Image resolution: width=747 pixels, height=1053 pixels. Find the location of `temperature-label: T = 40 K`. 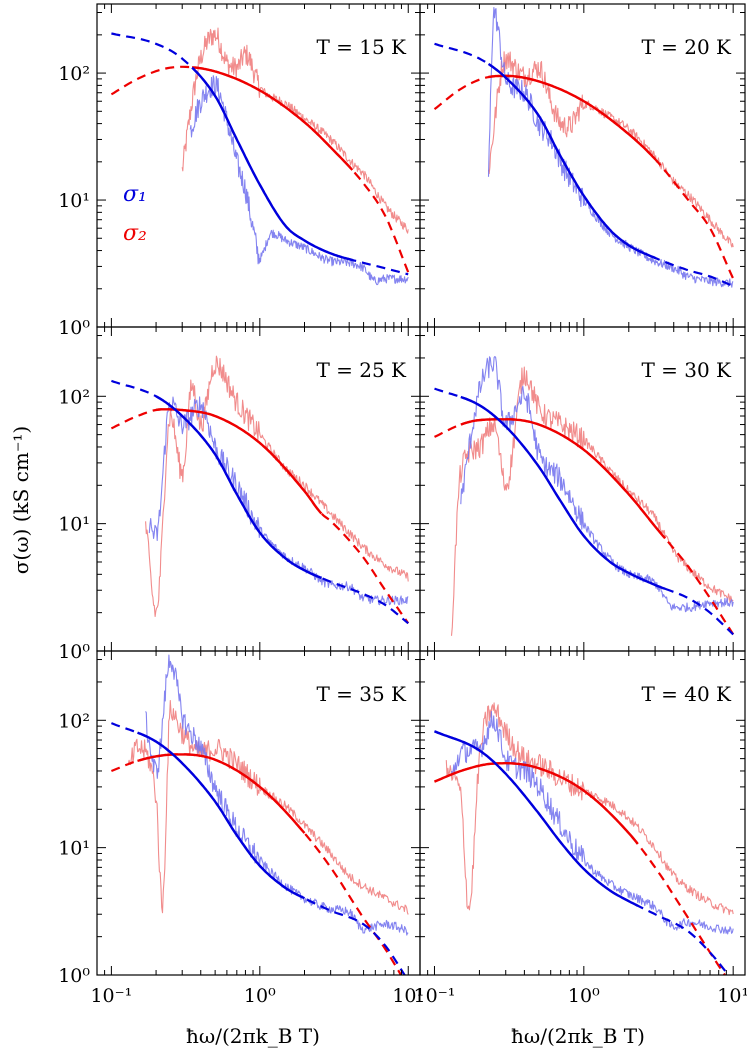

temperature-label: T = 40 K is located at coordinates (686, 694).